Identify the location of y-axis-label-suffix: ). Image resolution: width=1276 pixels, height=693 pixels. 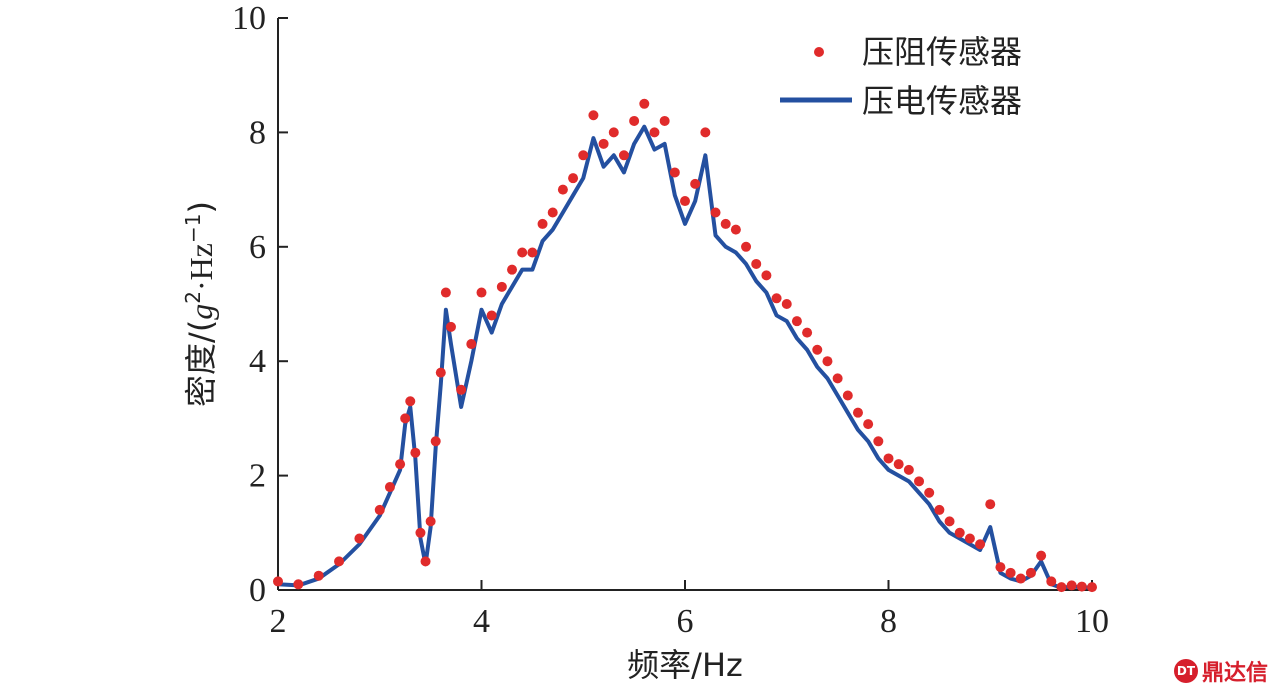
(201, 207).